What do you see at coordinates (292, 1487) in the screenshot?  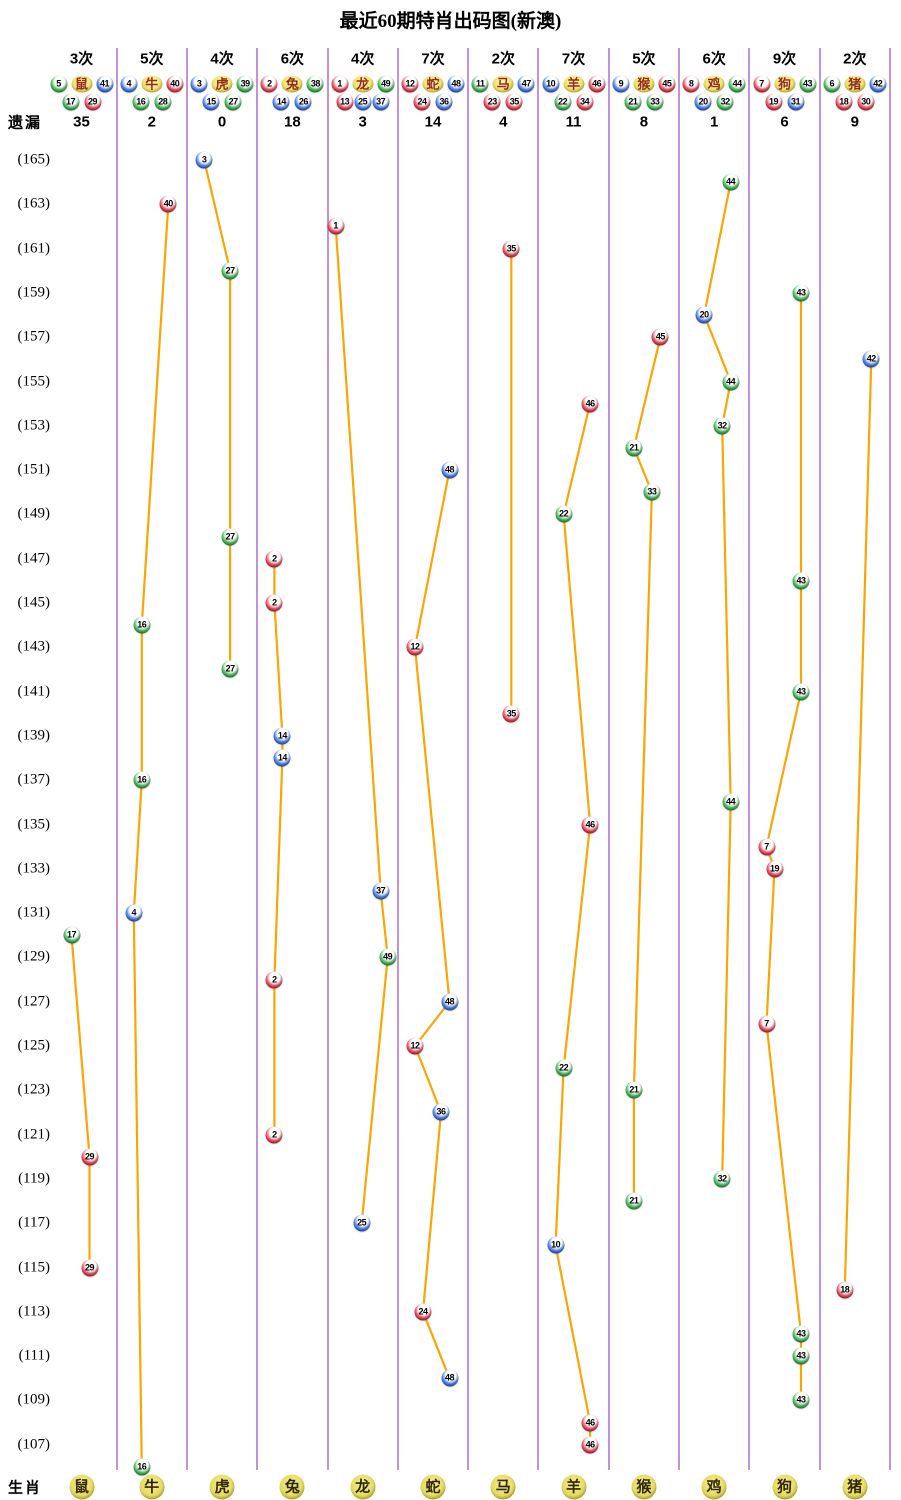 I see `bottom-zodiac-circle: 兔` at bounding box center [292, 1487].